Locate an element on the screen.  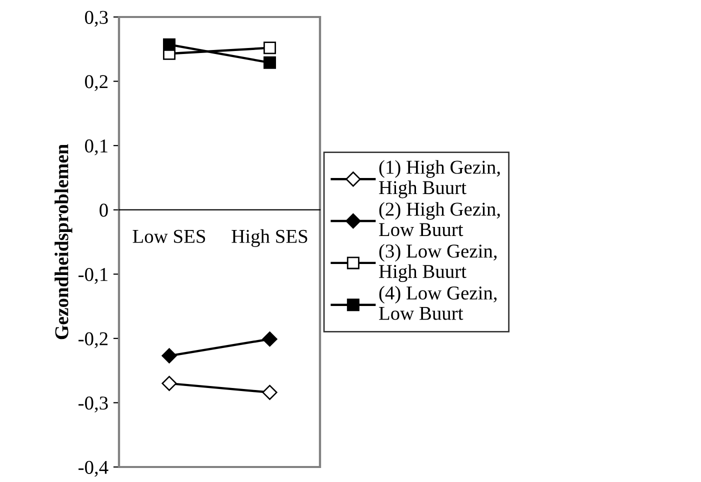
legend-label: (1) High Gezin, High Buurt is located at coordinates (439, 179).